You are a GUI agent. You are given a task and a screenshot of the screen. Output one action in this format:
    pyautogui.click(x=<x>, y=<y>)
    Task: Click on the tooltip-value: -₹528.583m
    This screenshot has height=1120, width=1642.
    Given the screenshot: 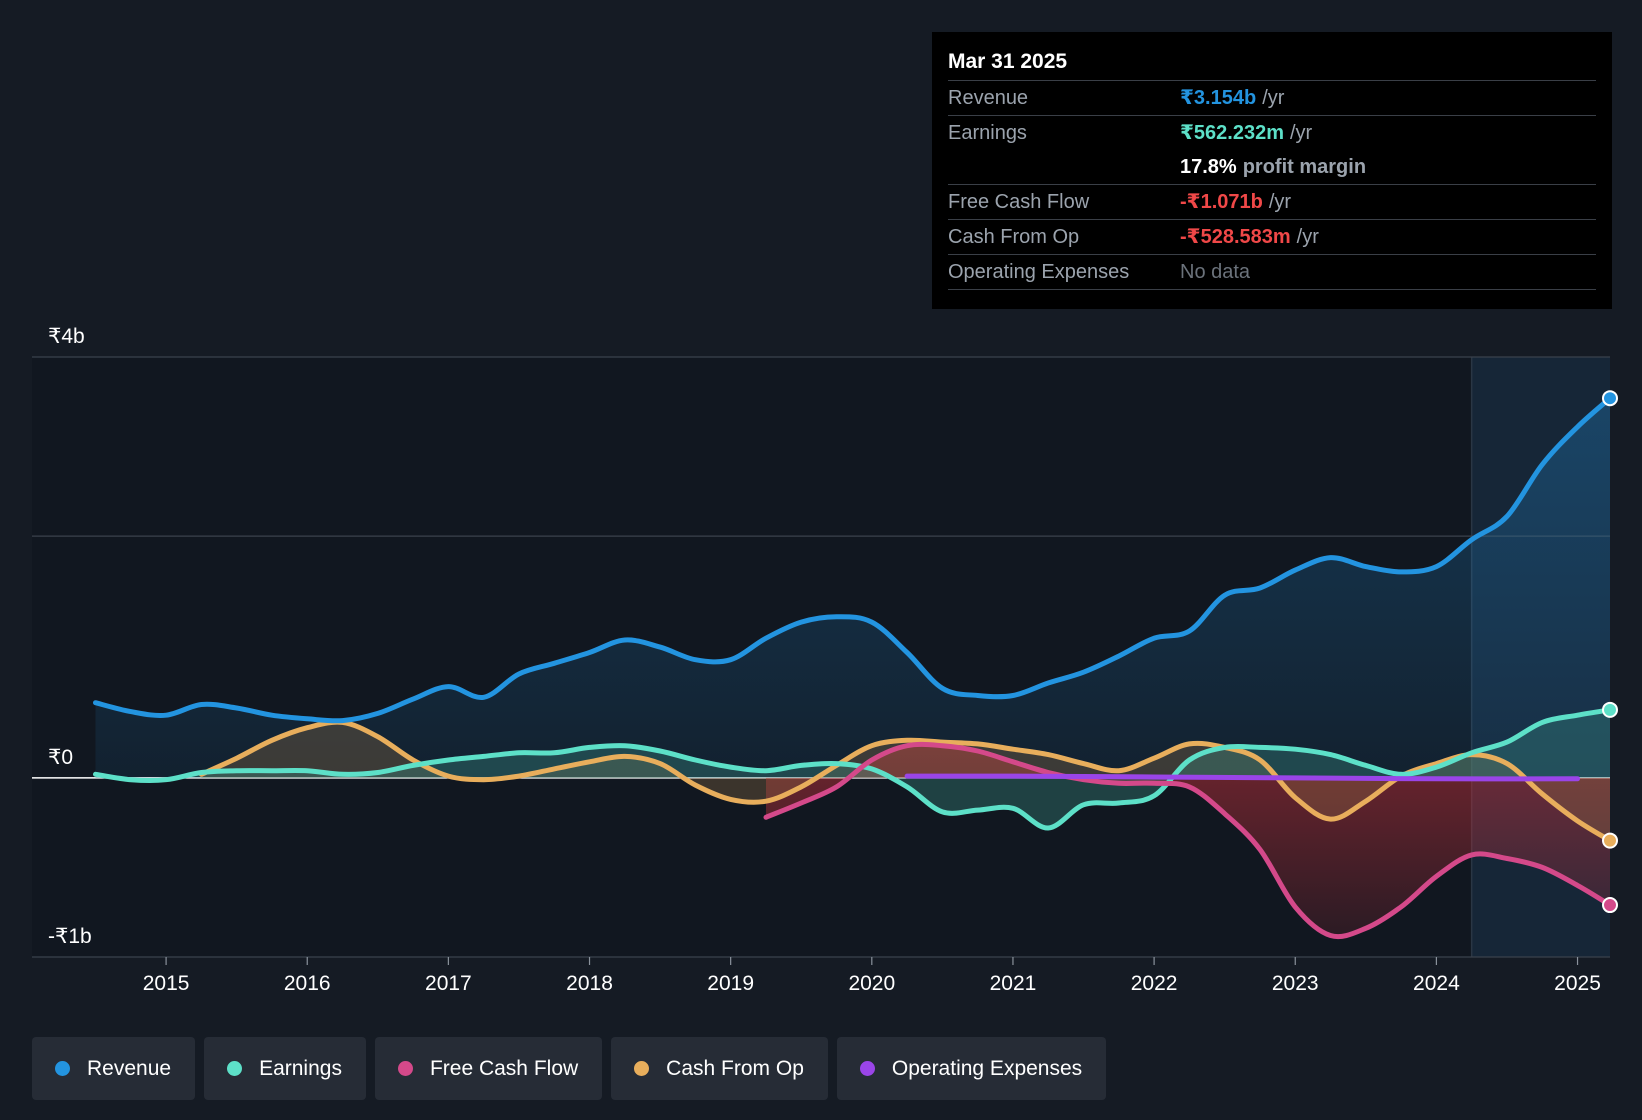 What is the action you would take?
    pyautogui.click(x=1235, y=237)
    